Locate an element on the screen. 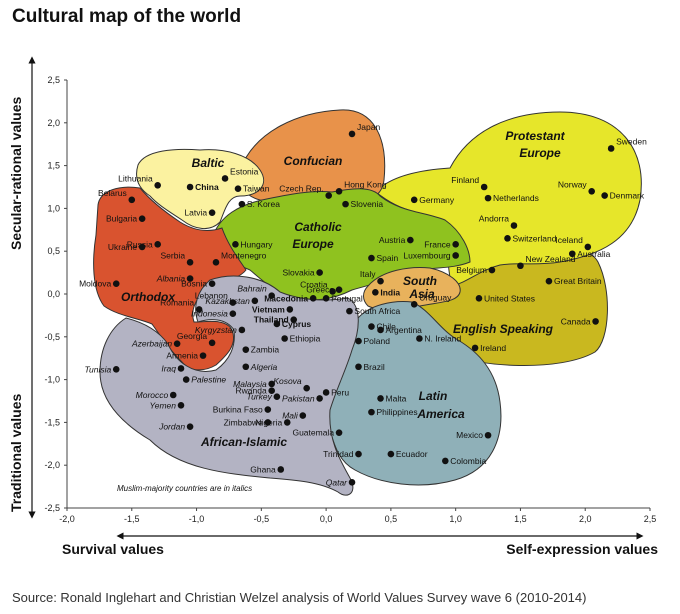  point-label: Spain is located at coordinates (387, 258).